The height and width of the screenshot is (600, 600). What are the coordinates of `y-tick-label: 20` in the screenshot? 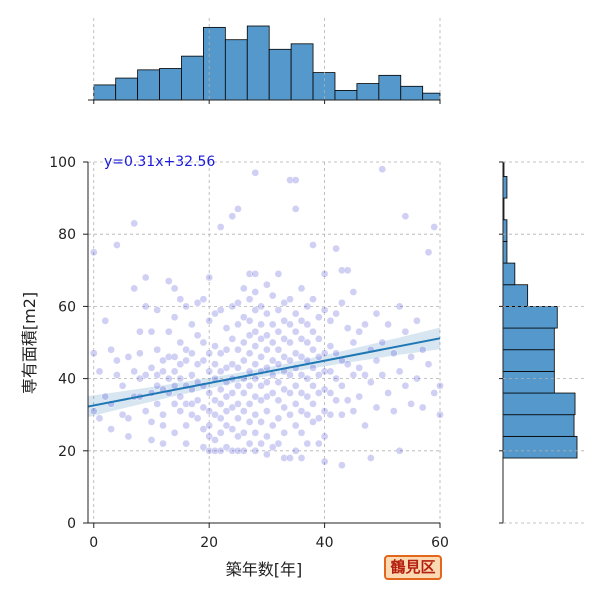 It's located at (67, 452).